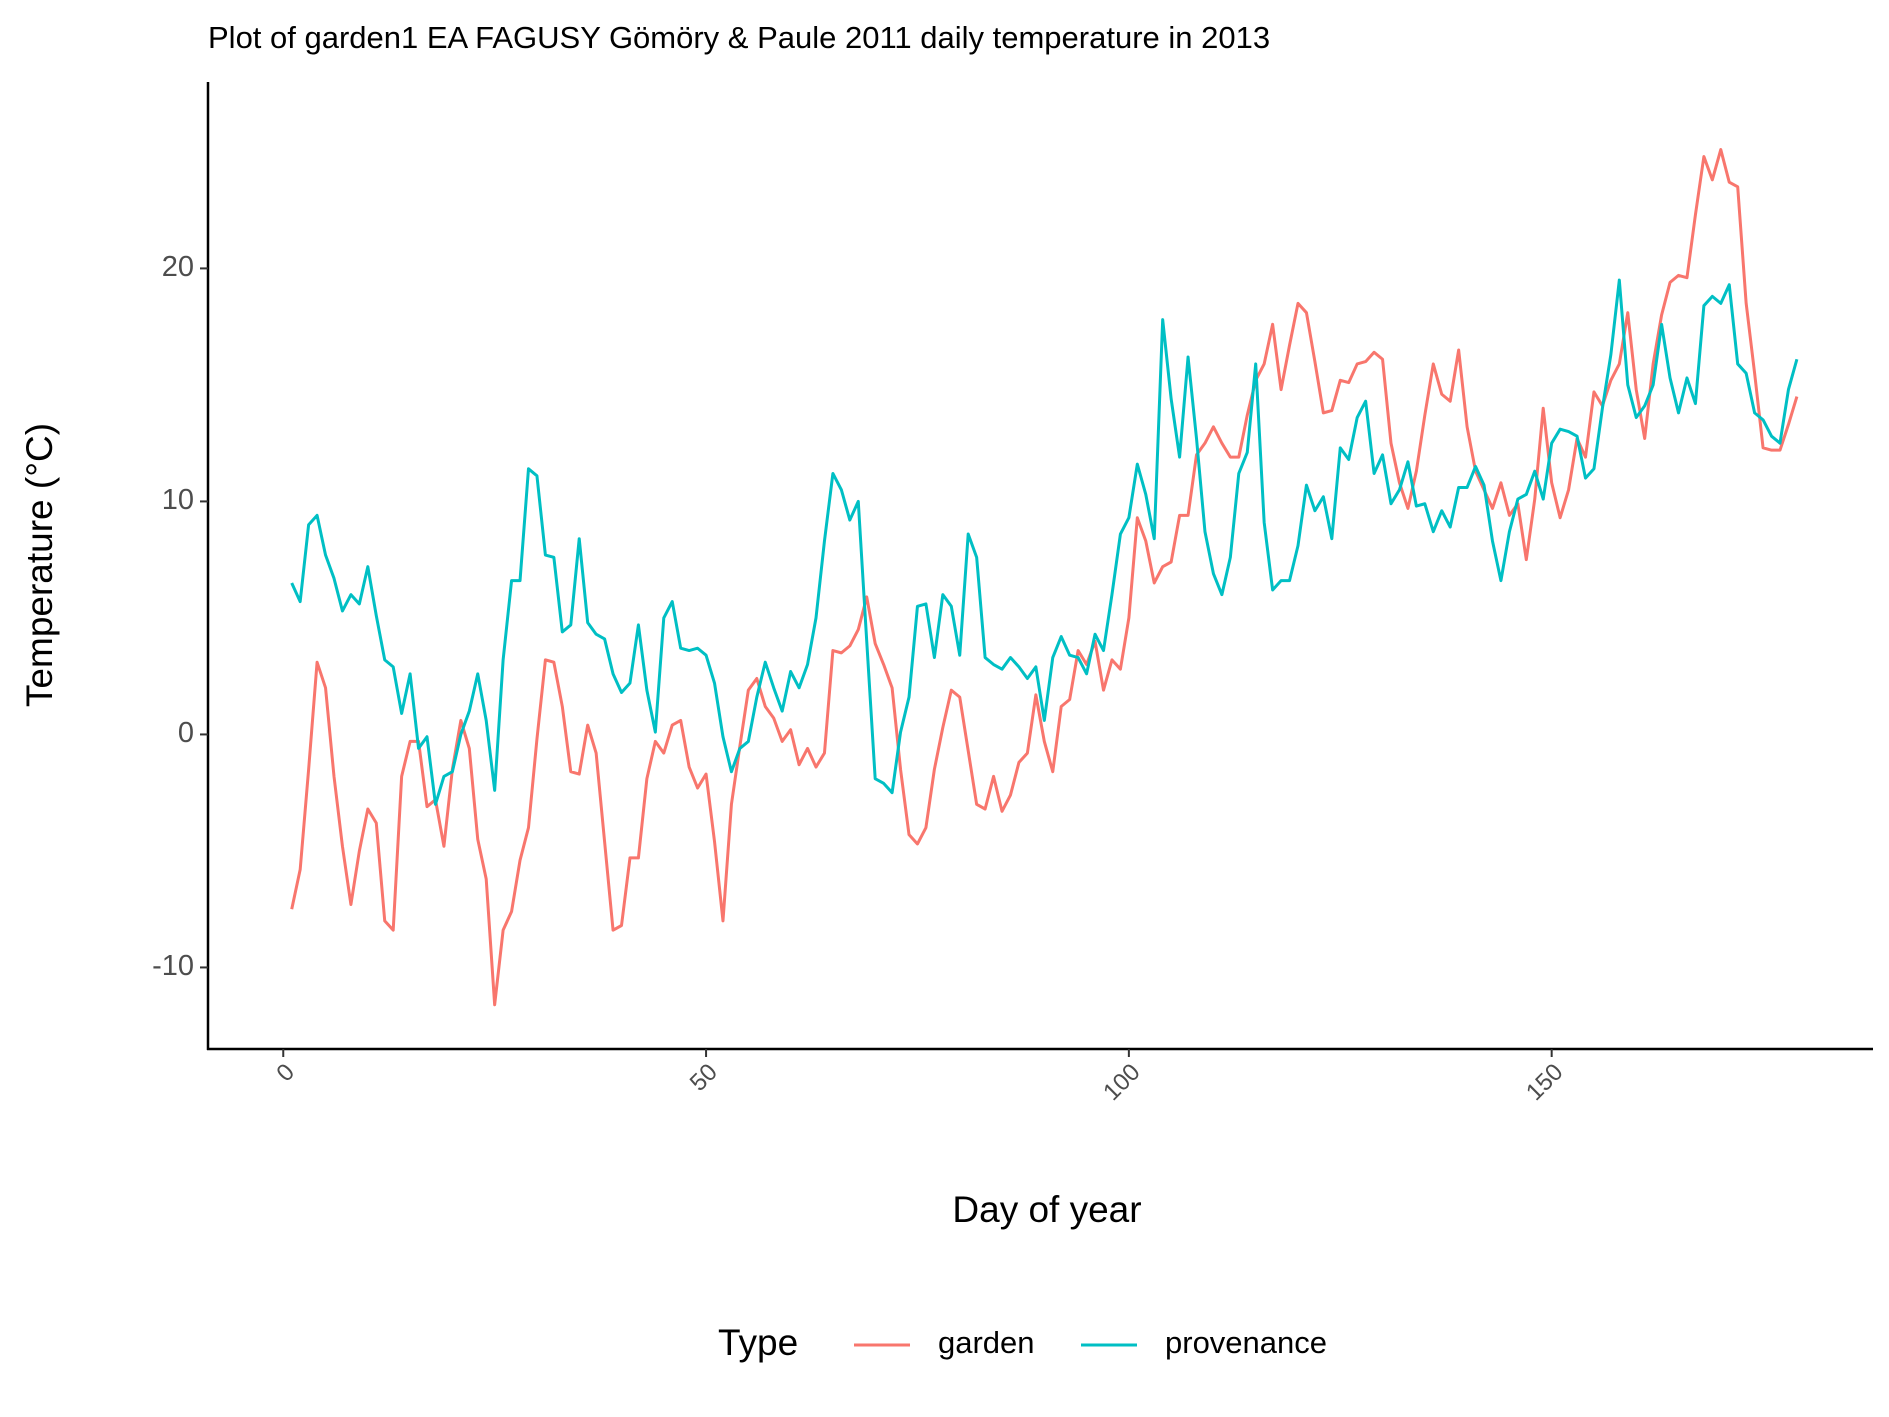  I want to click on y-tick-label: 20, so click(178, 267).